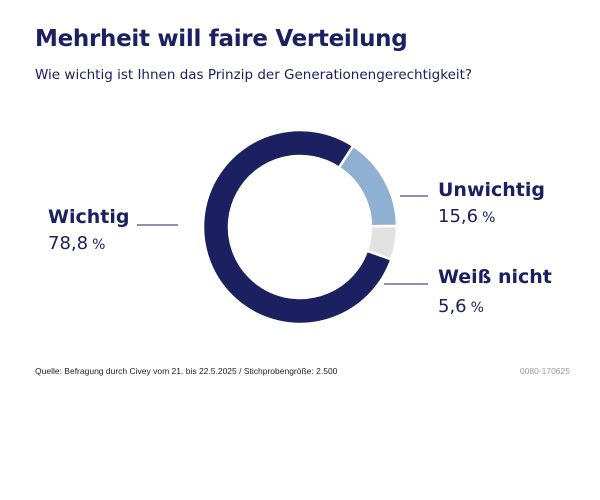  What do you see at coordinates (477, 308) in the screenshot?
I see `value-weiss-nicht-unit: %` at bounding box center [477, 308].